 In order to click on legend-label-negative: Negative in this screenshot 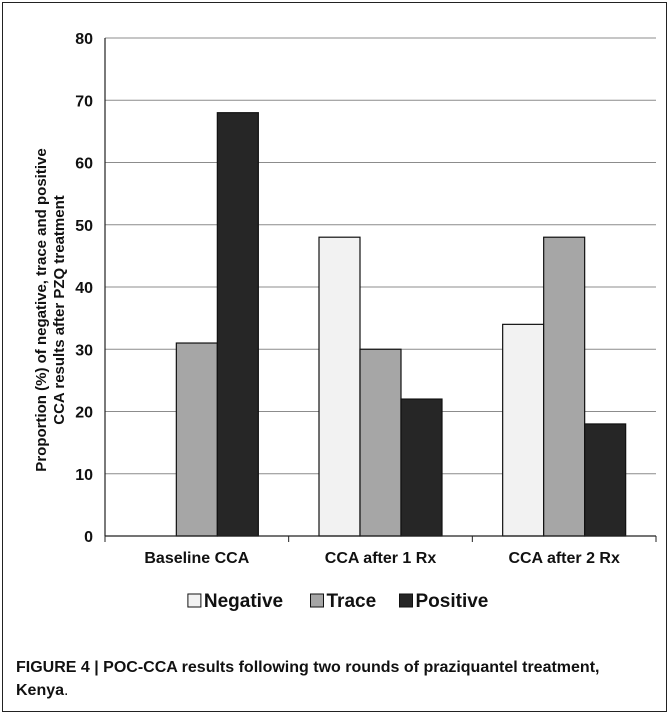, I will do `click(243, 601)`.